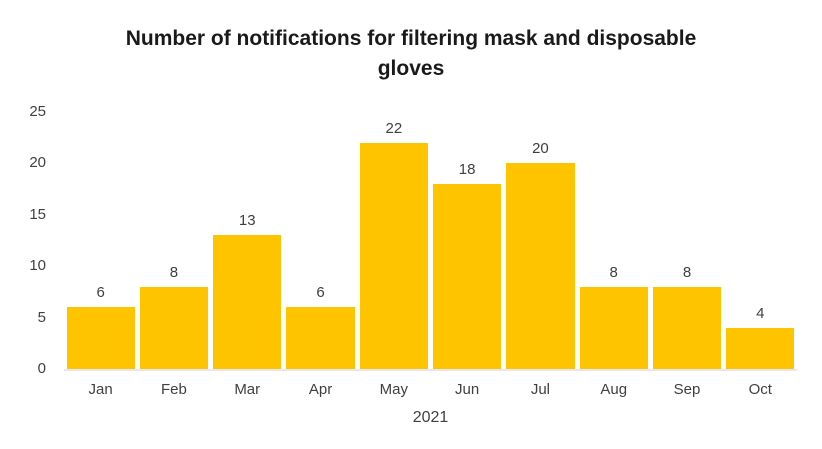 The height and width of the screenshot is (449, 822). I want to click on y-tick-label: 15, so click(37, 214).